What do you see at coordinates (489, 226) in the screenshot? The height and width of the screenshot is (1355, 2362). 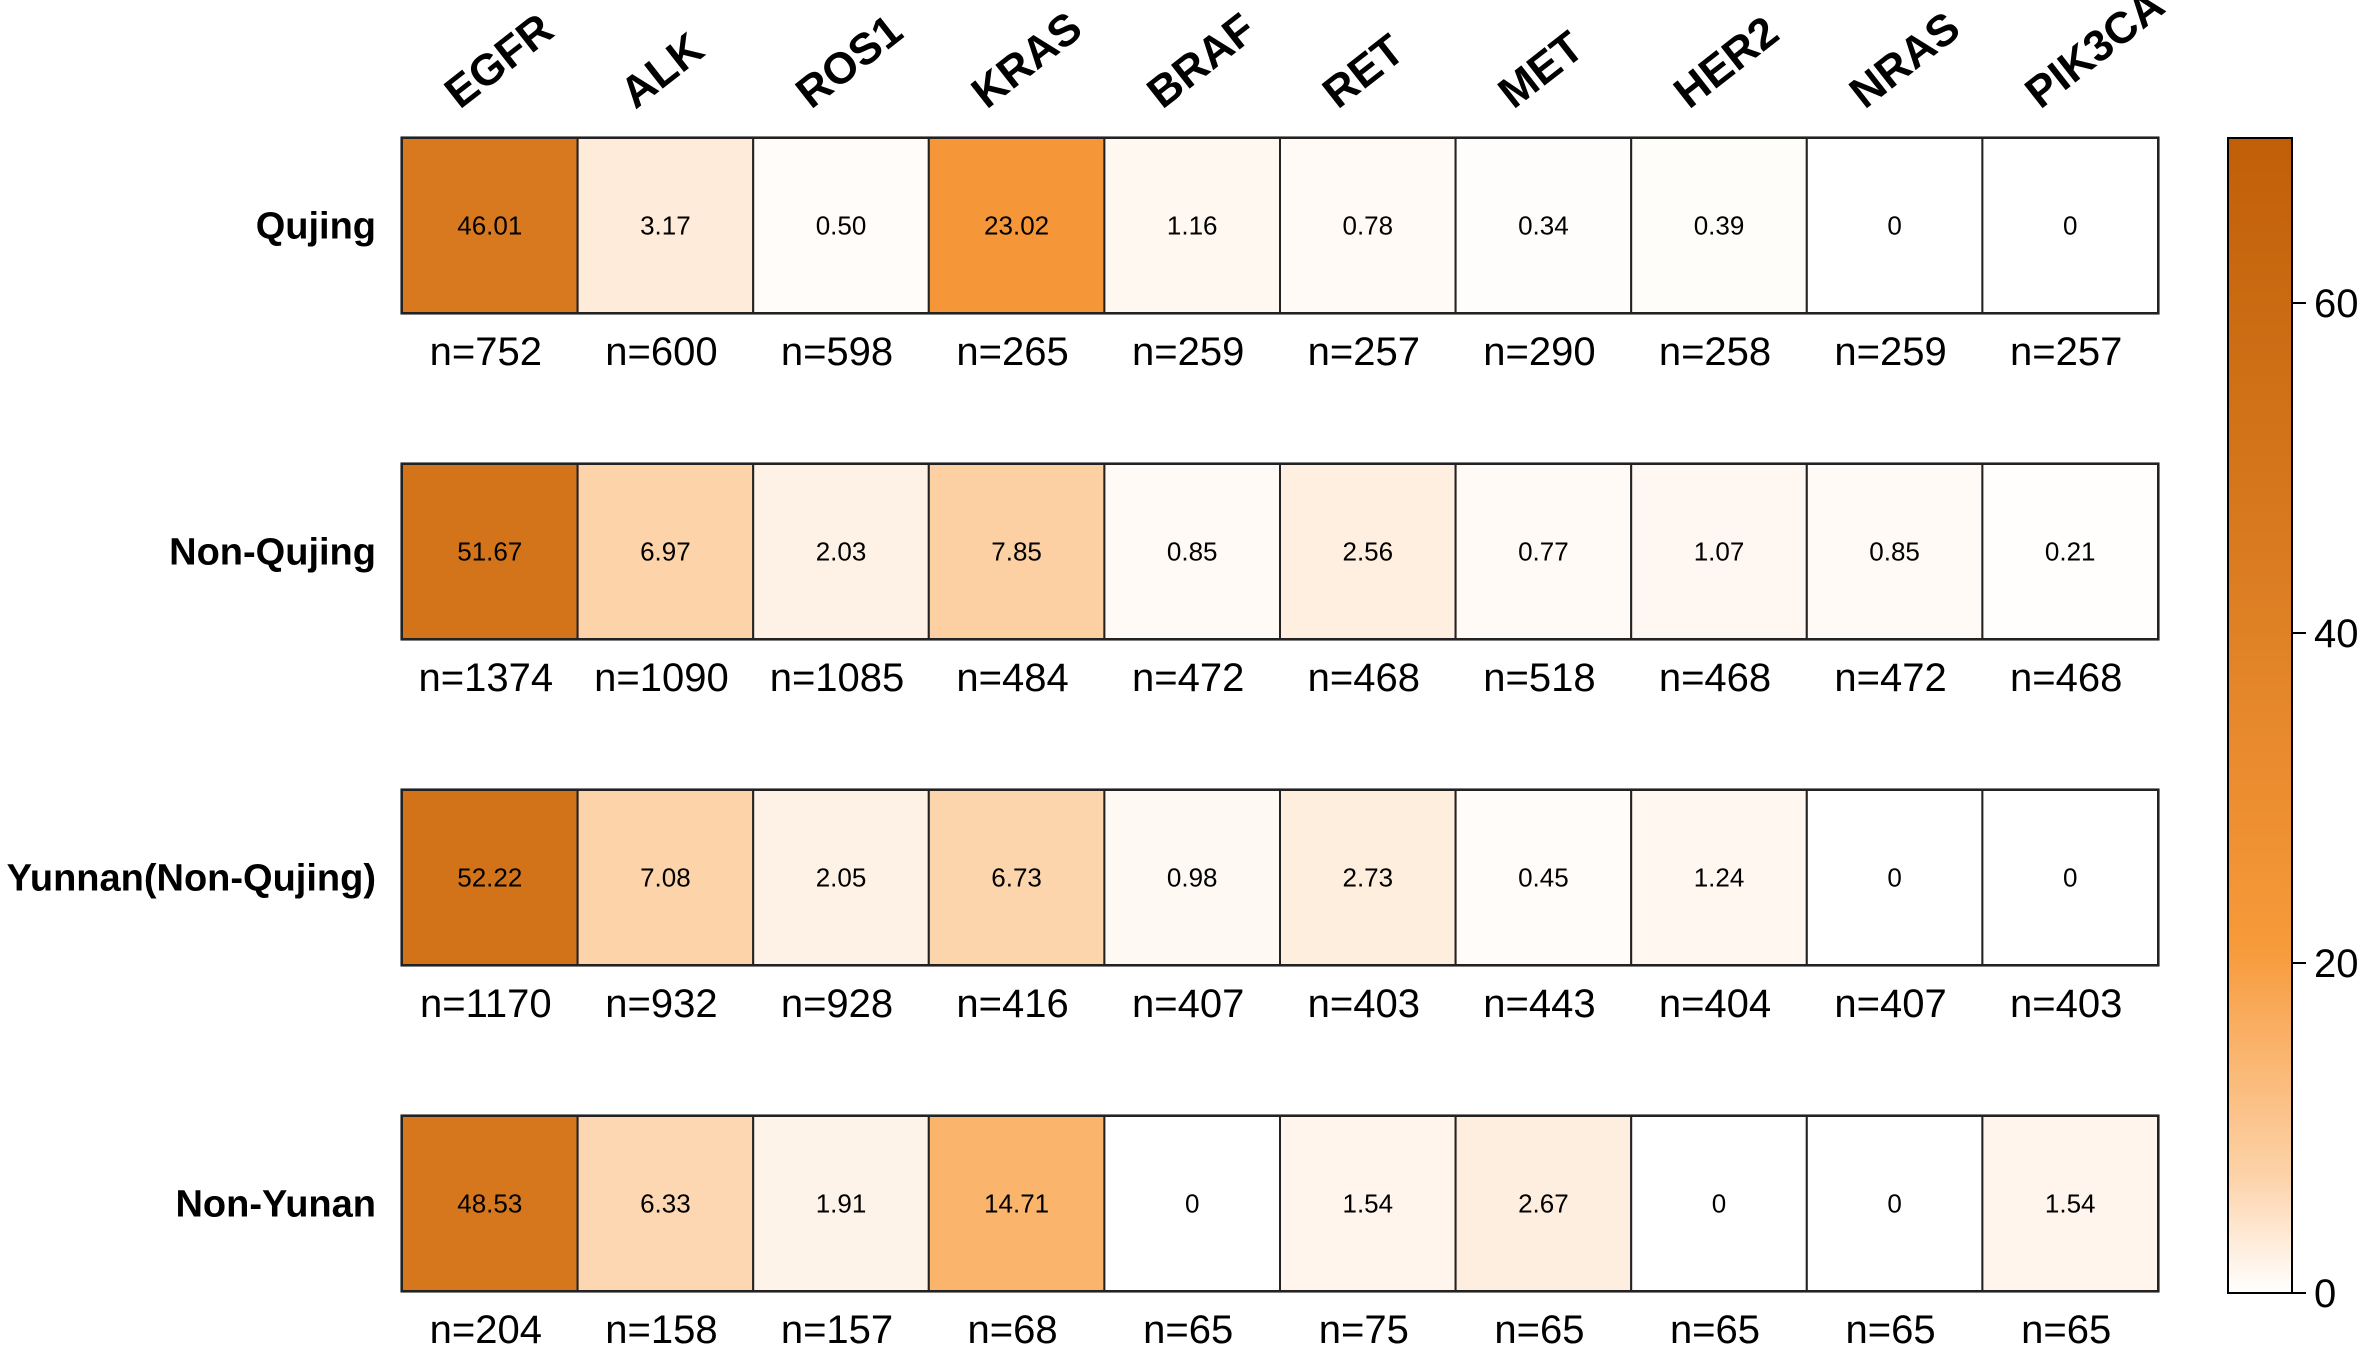 I see `cell-value-label: 46.01` at bounding box center [489, 226].